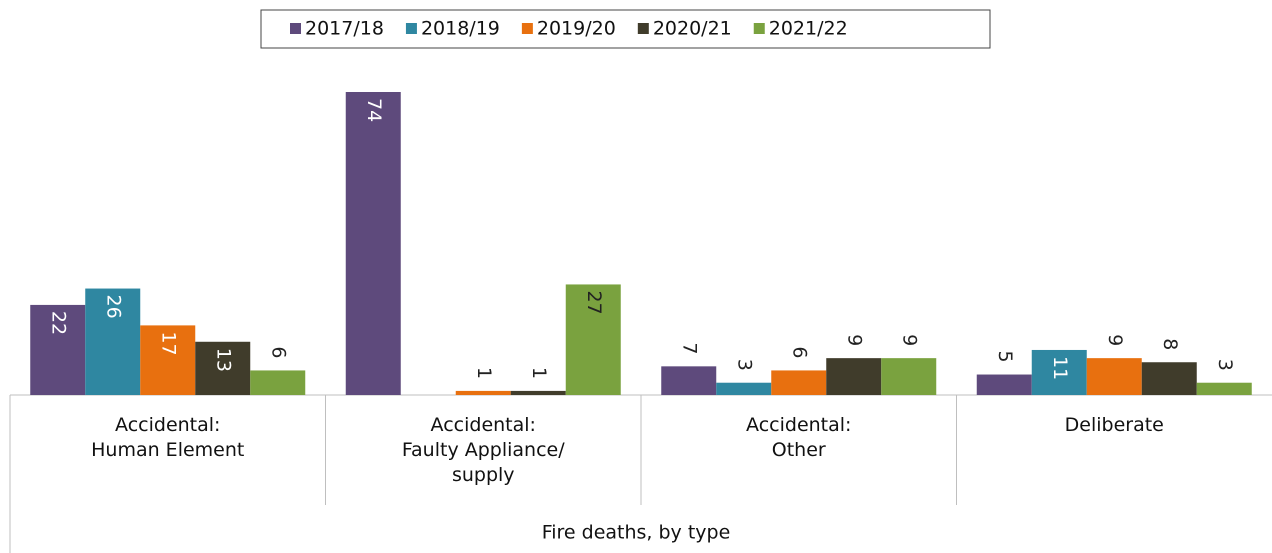 Image resolution: width=1272 pixels, height=553 pixels. I want to click on data-label: 8, so click(1170, 344).